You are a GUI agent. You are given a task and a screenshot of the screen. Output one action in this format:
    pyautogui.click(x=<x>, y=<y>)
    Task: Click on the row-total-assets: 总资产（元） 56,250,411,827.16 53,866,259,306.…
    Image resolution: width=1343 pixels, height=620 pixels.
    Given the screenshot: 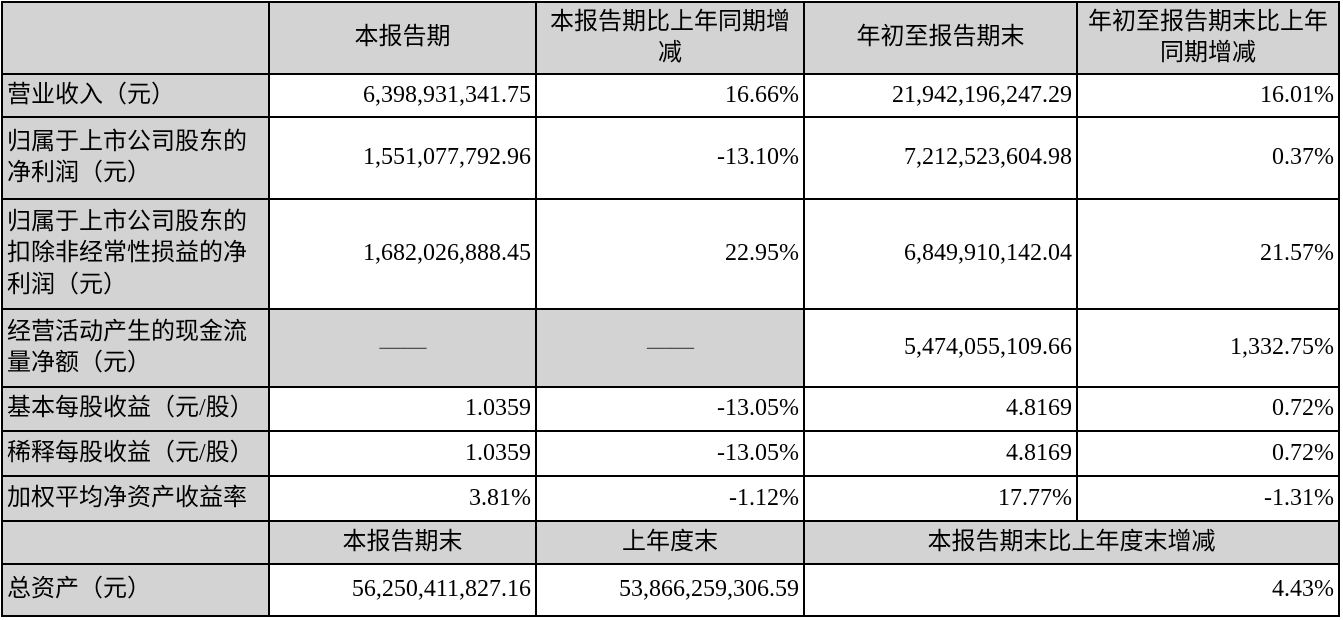 What is the action you would take?
    pyautogui.click(x=670, y=590)
    